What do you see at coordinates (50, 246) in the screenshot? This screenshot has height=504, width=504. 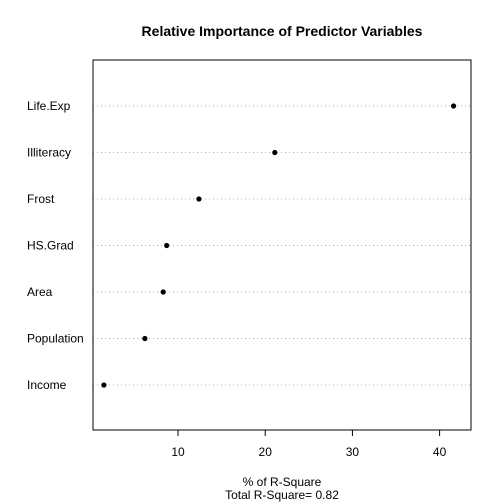 I see `category-label: HS.Grad` at bounding box center [50, 246].